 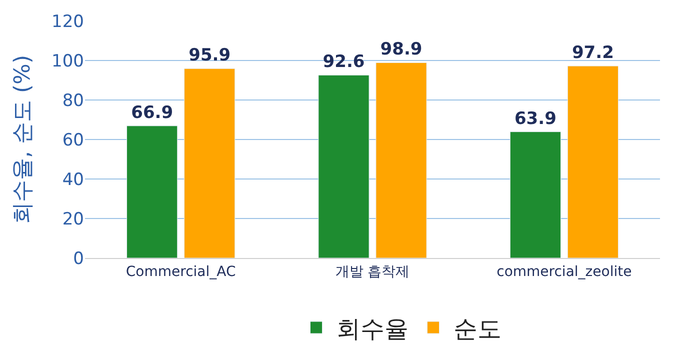 What do you see at coordinates (78, 258) in the screenshot?
I see `y-tick-label: 0` at bounding box center [78, 258].